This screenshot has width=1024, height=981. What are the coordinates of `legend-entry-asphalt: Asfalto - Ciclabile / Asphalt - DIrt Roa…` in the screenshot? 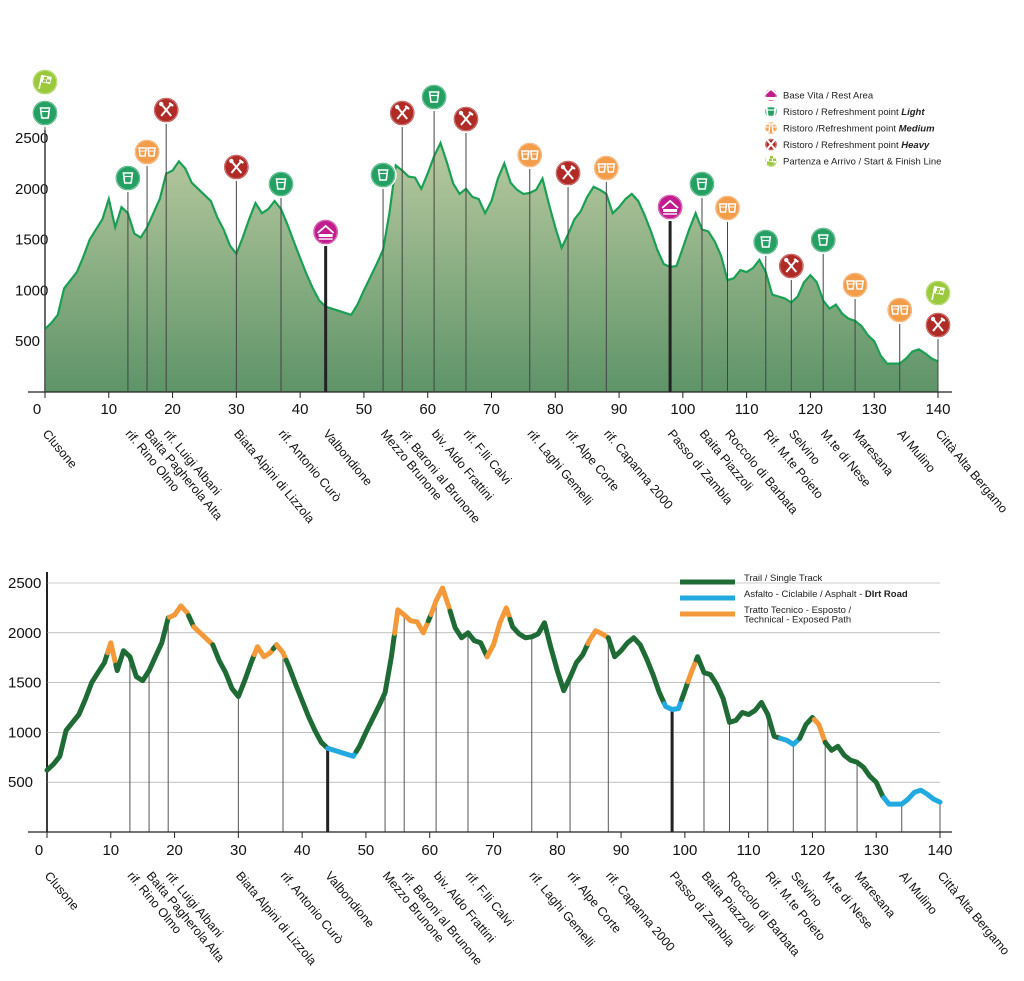 It's located at (826, 594).